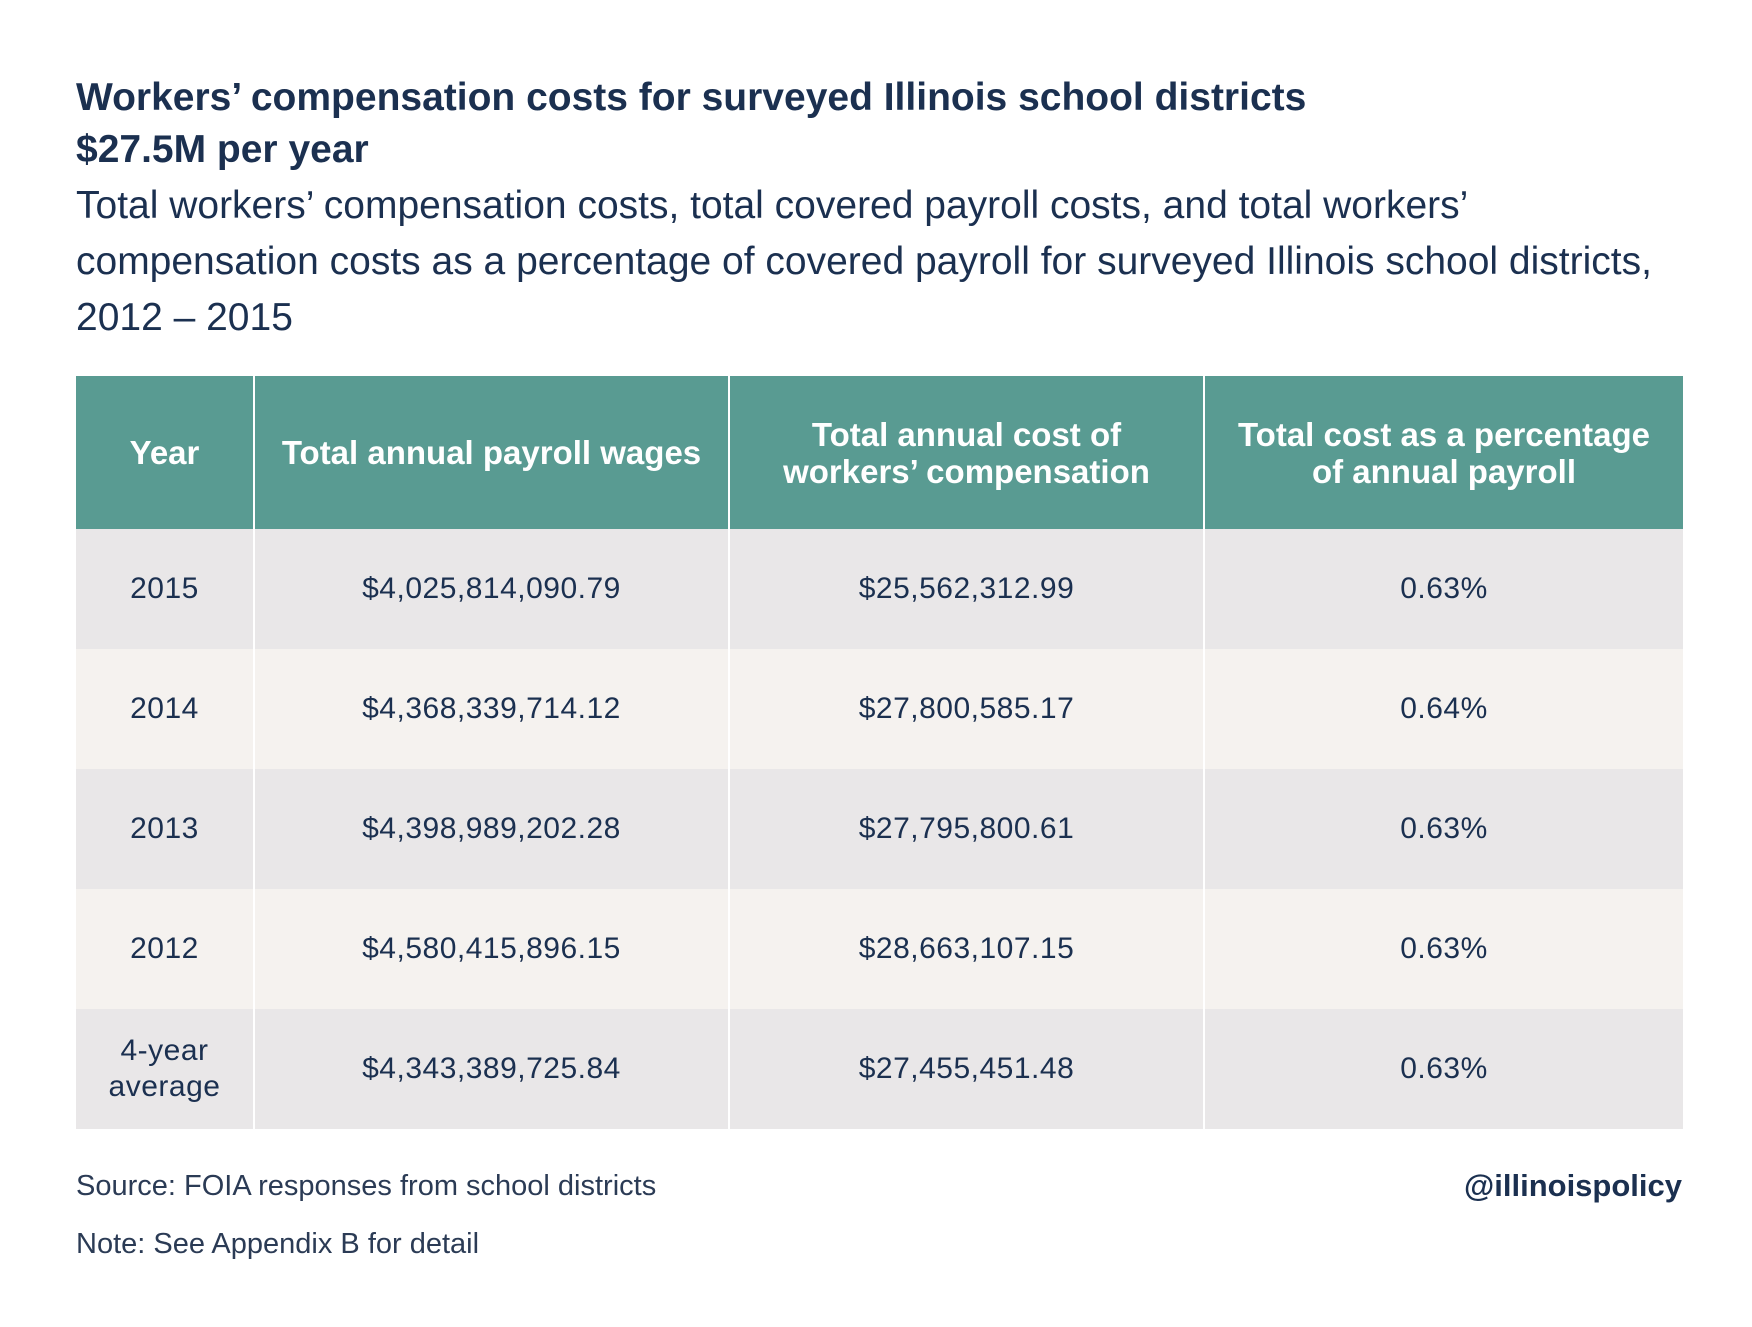  What do you see at coordinates (967, 829) in the screenshot?
I see `table-cell-cost: $27,795,800.61` at bounding box center [967, 829].